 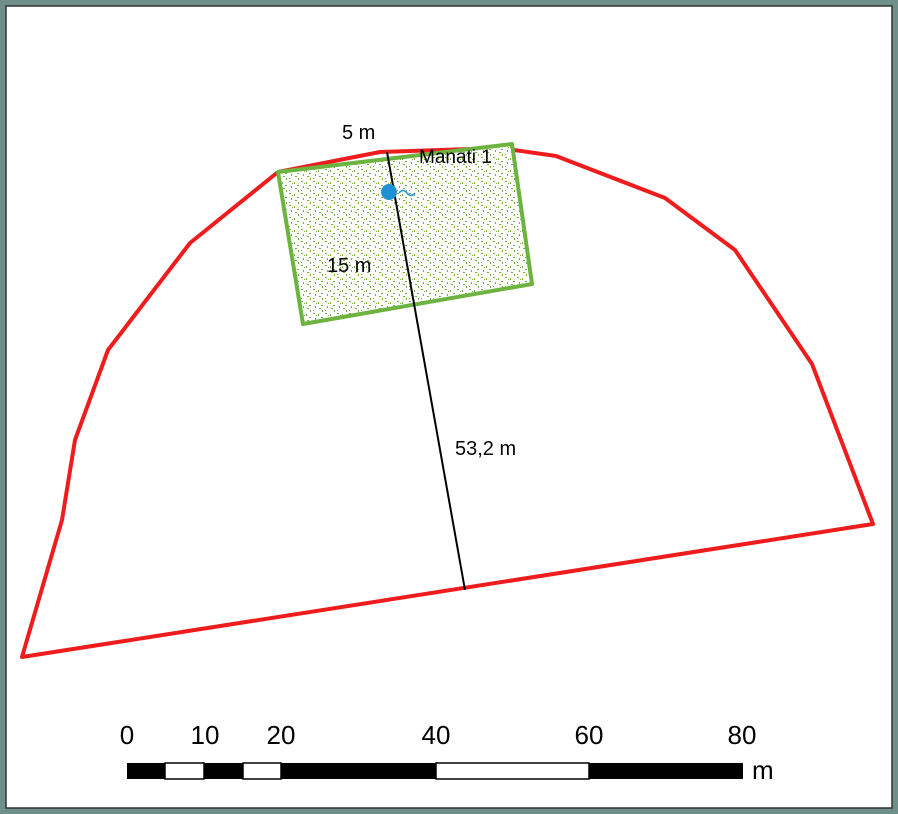 I want to click on scale-bar: 0 10 20 40 60 80 m, so click(x=447, y=752).